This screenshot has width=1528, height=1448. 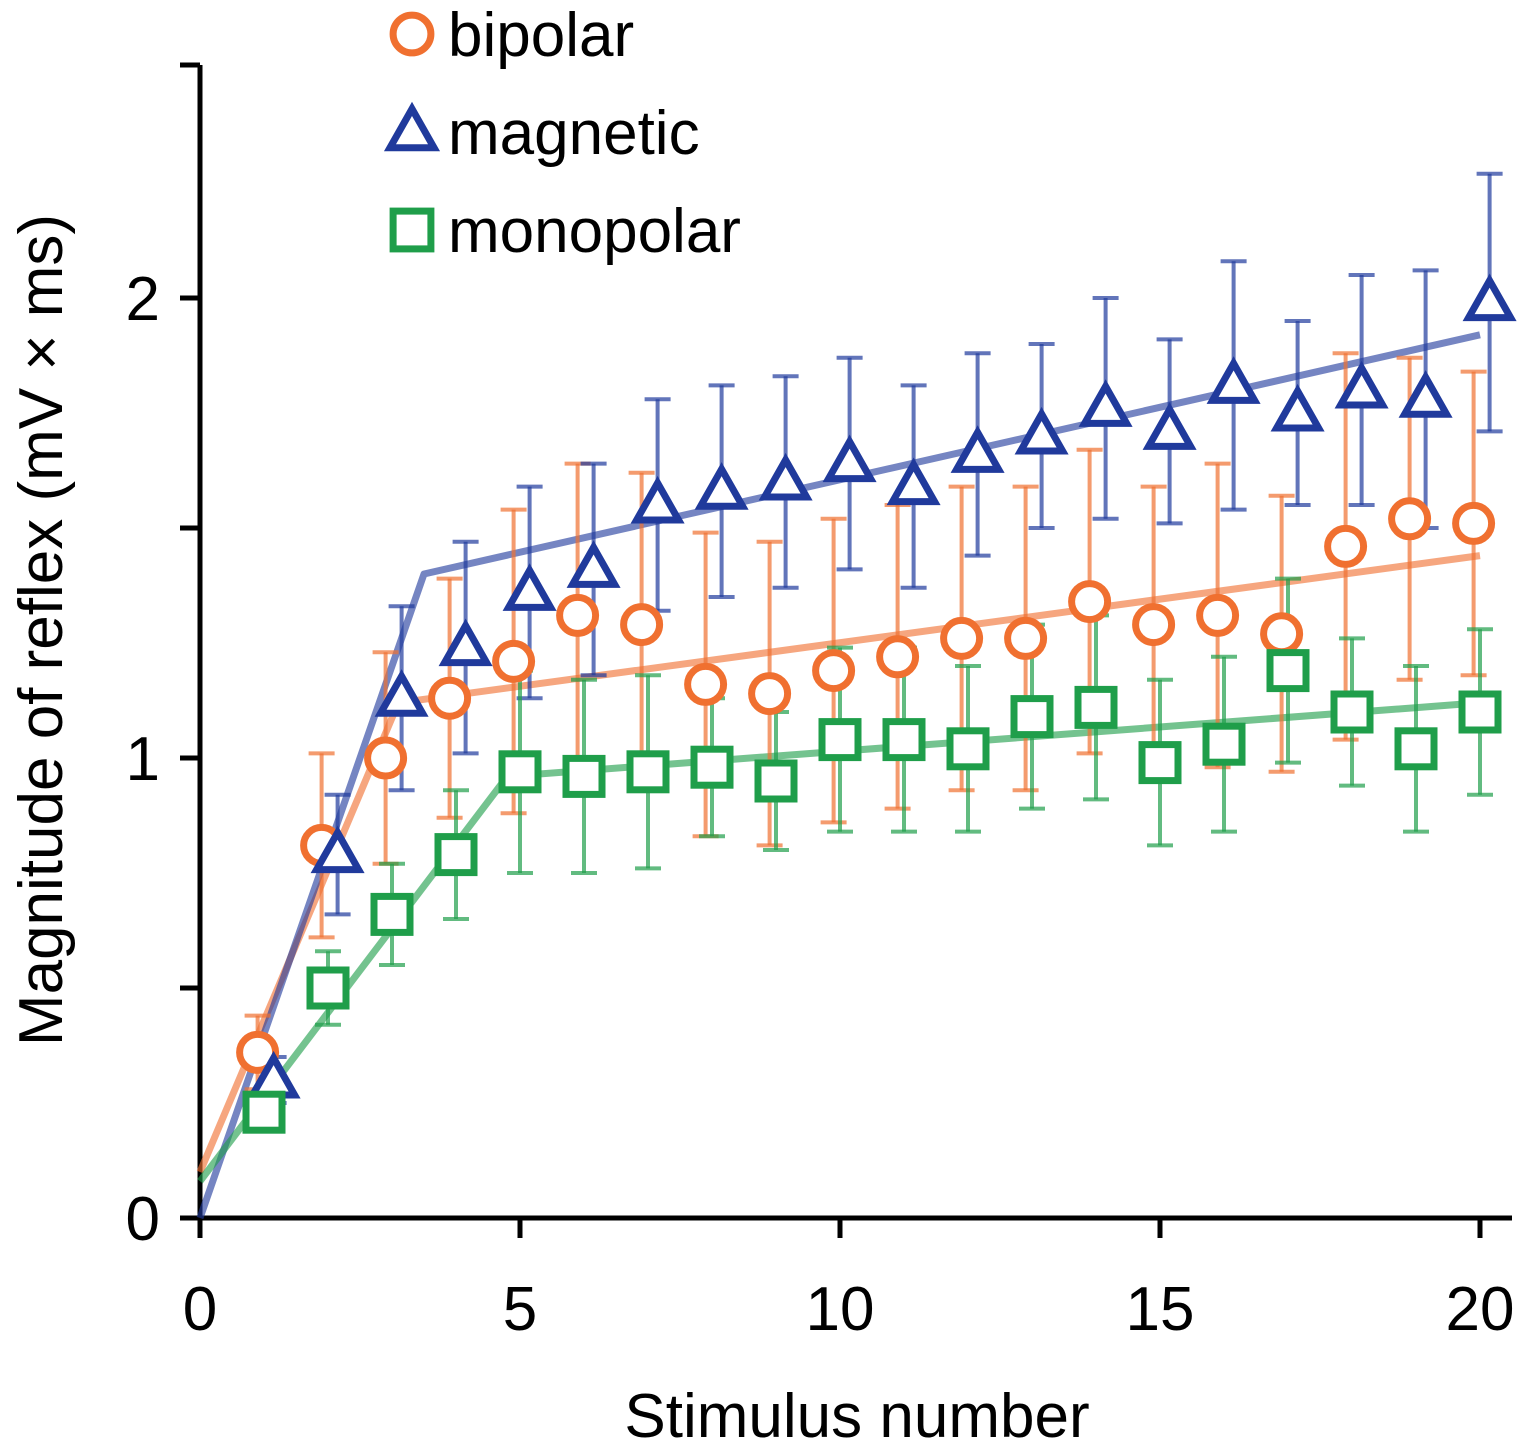 I want to click on x-tick-label: 0, so click(x=200, y=1309).